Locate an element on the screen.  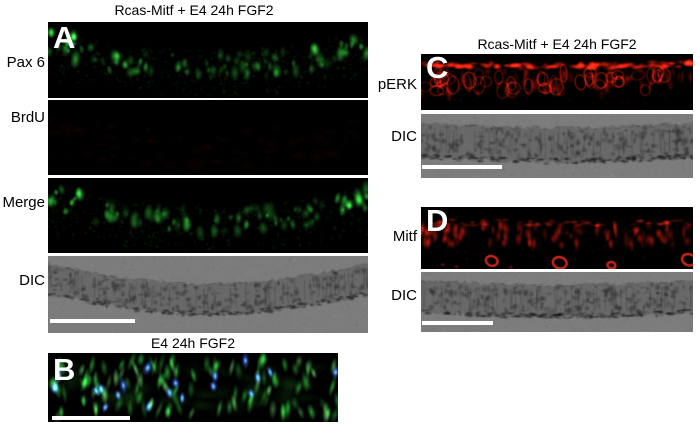
panel-b-image is located at coordinates (193, 387).